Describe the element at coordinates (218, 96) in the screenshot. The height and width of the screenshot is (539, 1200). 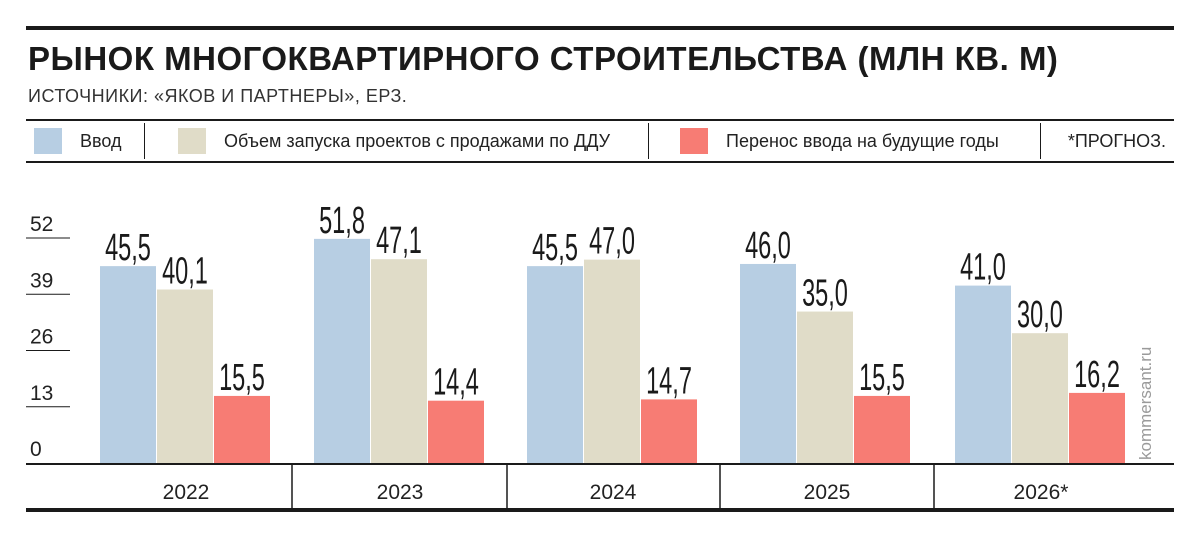
I see `chart-subtitle: ИСТОЧНИКИ: «ЯКОВ И ПАРТНЕРЫ», ЕРЗ.` at that location.